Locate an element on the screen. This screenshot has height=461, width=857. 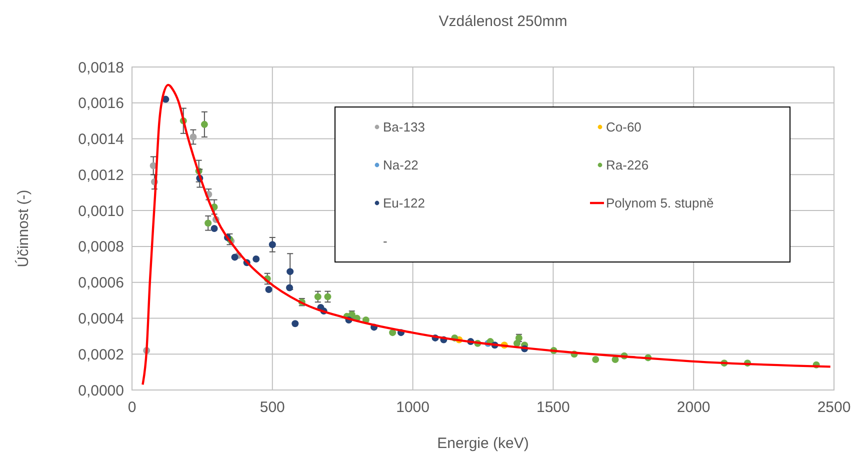
y-tick-label: 0,0016 is located at coordinates (101, 103).